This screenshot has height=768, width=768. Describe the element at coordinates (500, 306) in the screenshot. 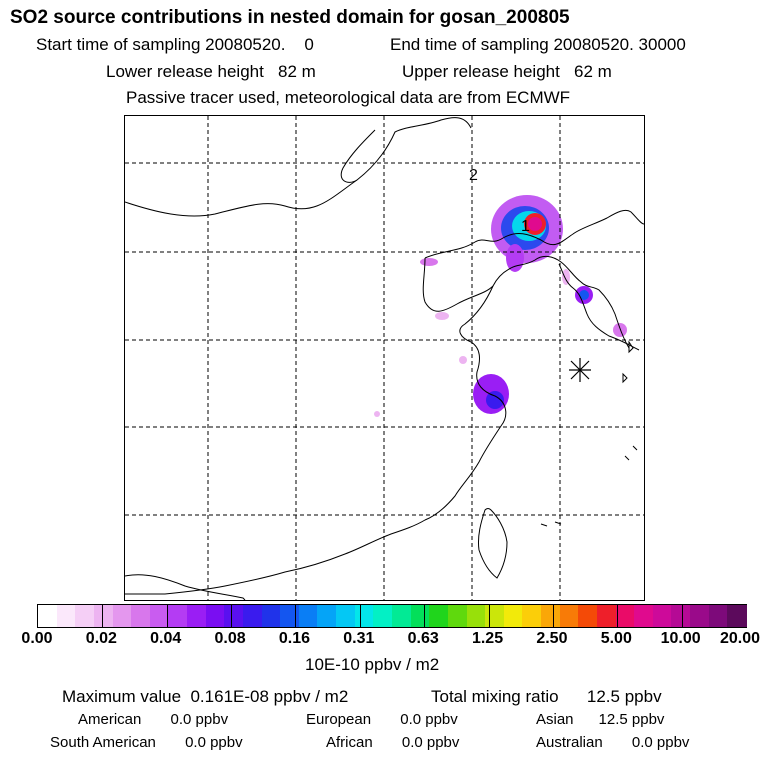

I see `plume-layer` at that location.